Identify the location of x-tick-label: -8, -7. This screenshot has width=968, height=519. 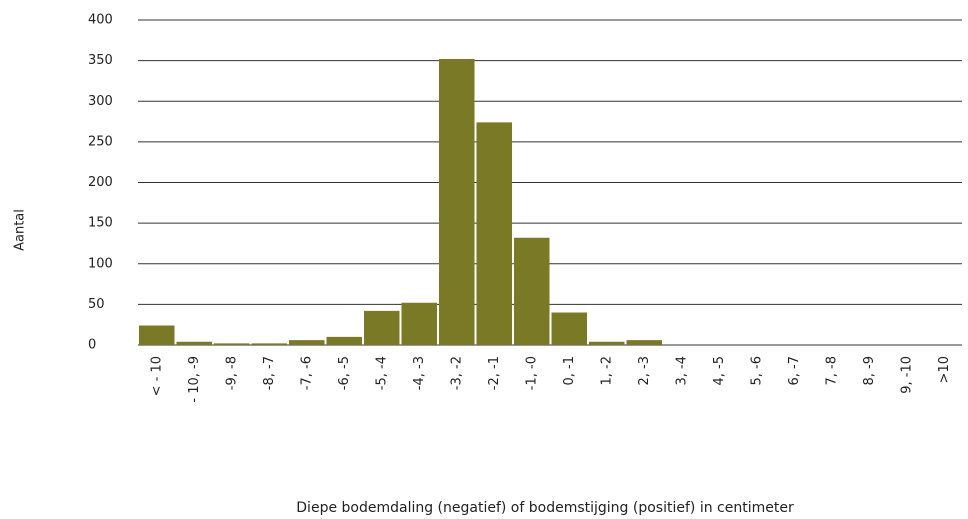
(269, 373).